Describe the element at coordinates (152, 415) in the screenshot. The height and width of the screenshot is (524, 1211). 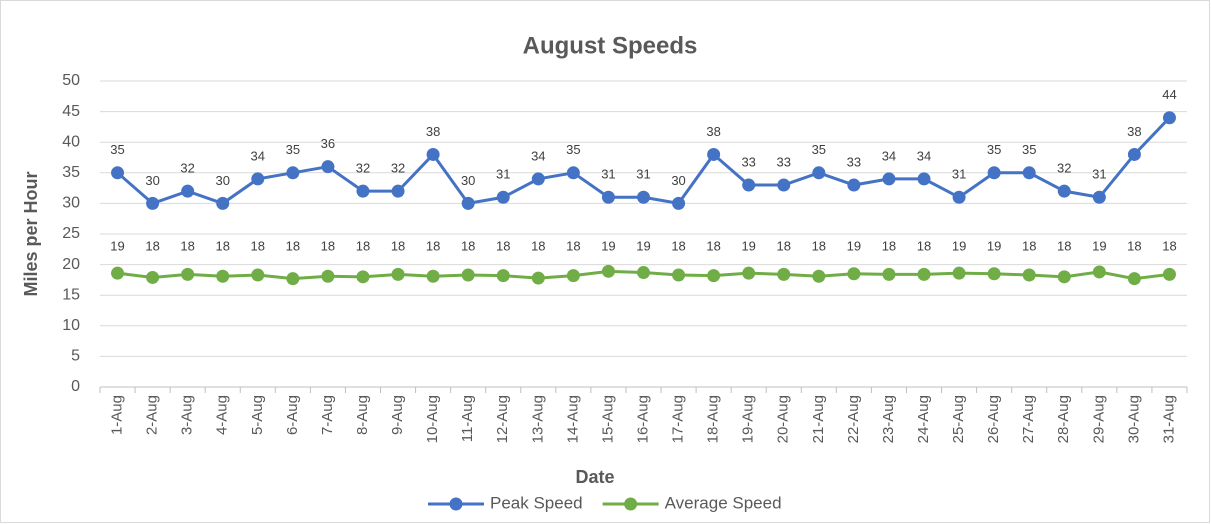
I see `x-tick-label: 2-Aug` at that location.